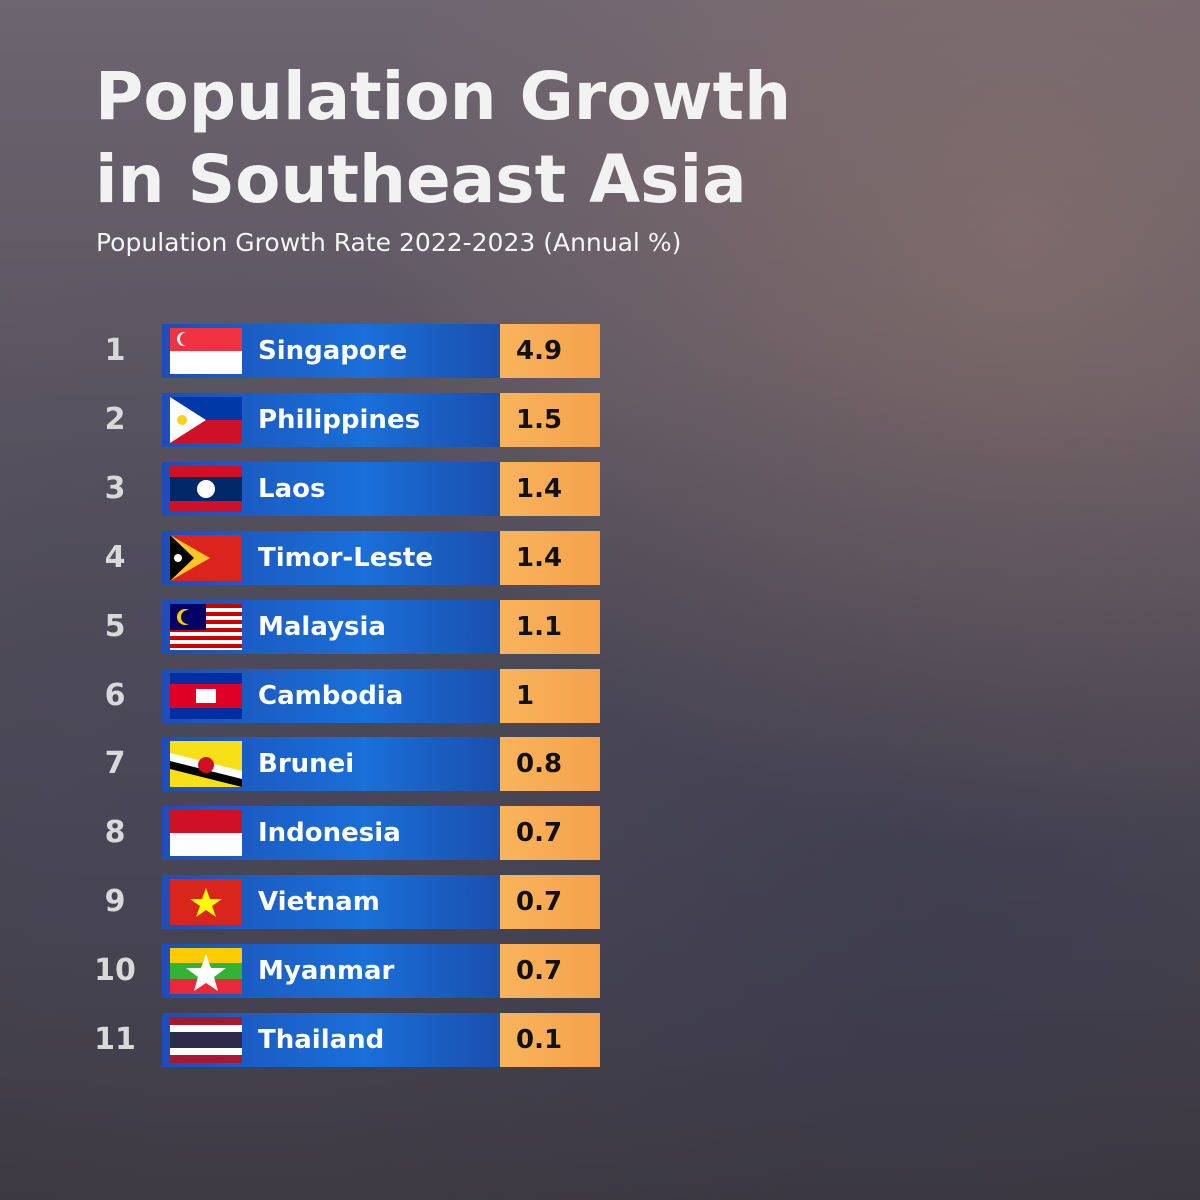  Describe the element at coordinates (115, 488) in the screenshot. I see `rank: 3` at that location.